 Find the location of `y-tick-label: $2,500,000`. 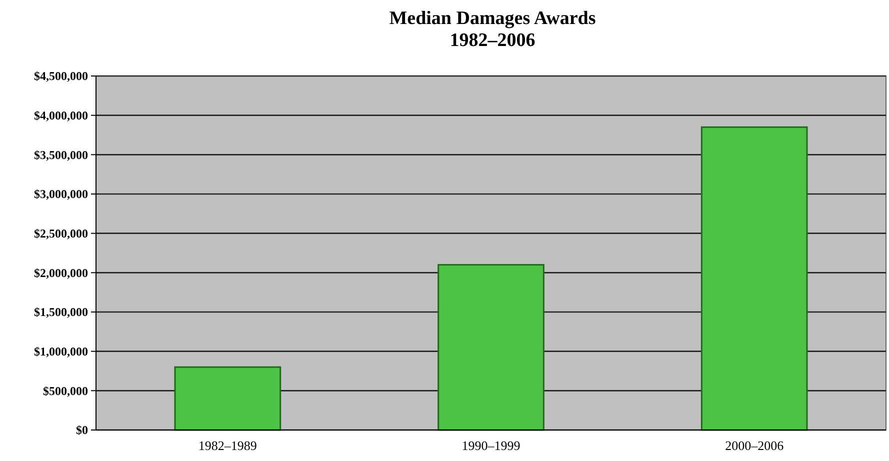

y-tick-label: $2,500,000 is located at coordinates (61, 233).